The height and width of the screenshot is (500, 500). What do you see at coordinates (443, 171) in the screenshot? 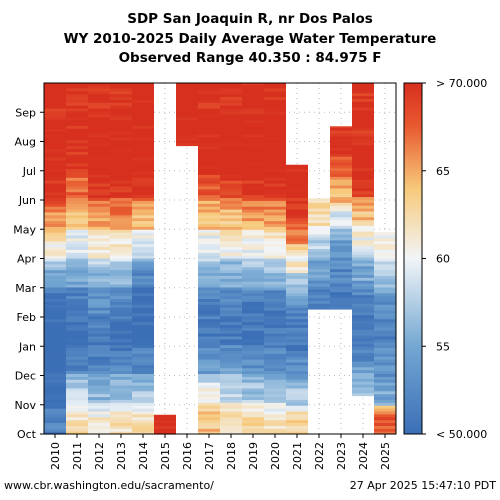
I see `colorbar-tick-label: 65` at bounding box center [443, 171].